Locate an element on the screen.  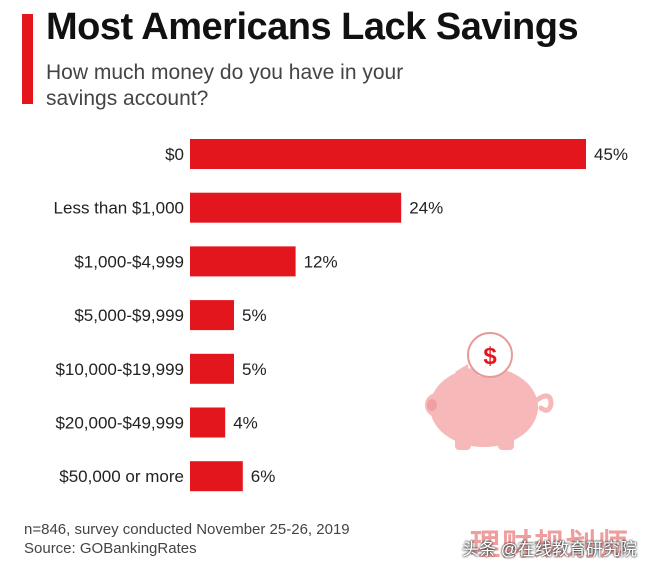
category-label: $0 is located at coordinates (174, 154).